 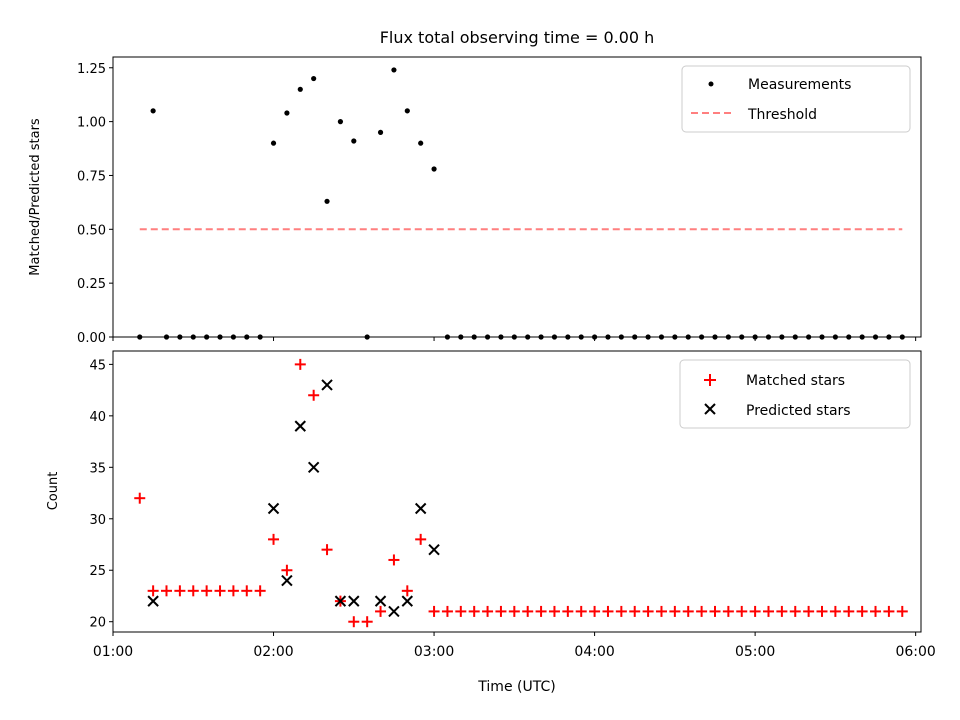 What do you see at coordinates (35, 197) in the screenshot?
I see `top-y-axis-label: Matched/Predicted stars` at bounding box center [35, 197].